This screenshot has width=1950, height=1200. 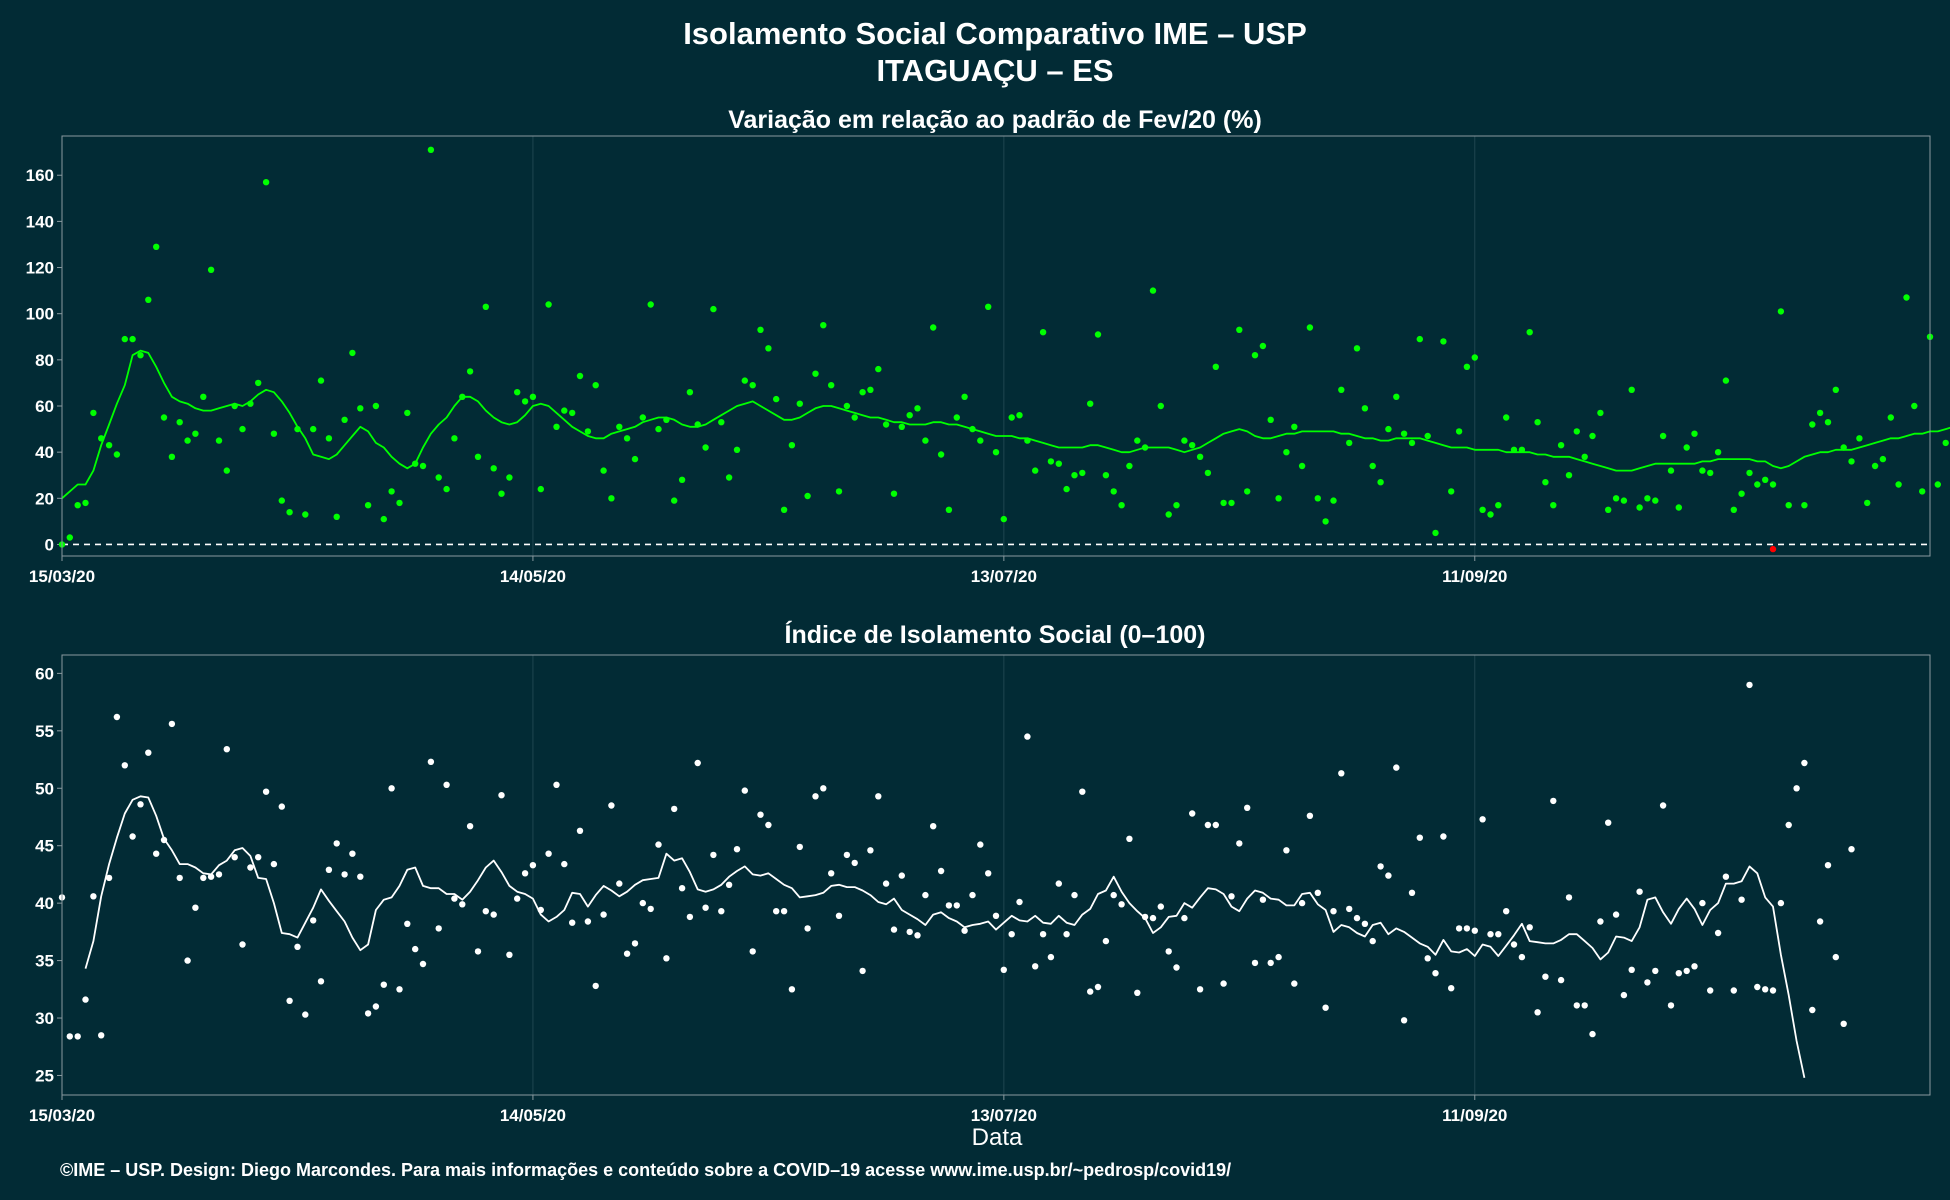 What do you see at coordinates (40, 221) in the screenshot?
I see `y-tick-label: 140` at bounding box center [40, 221].